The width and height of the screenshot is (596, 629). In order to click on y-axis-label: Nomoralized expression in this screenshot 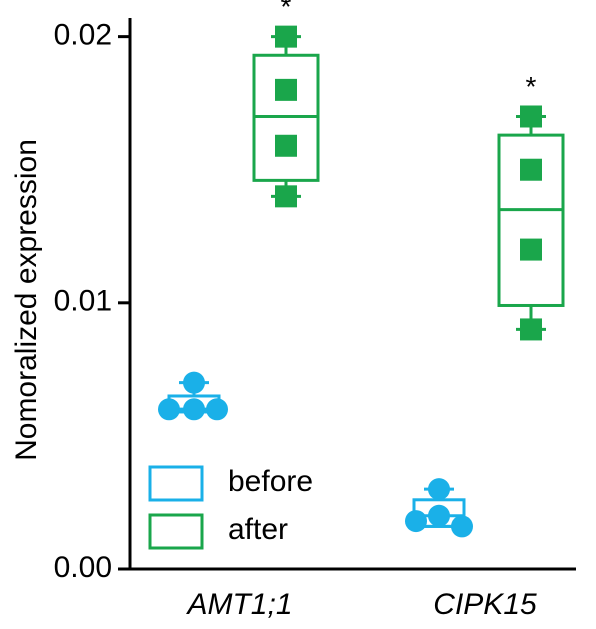, I will do `click(26, 300)`.